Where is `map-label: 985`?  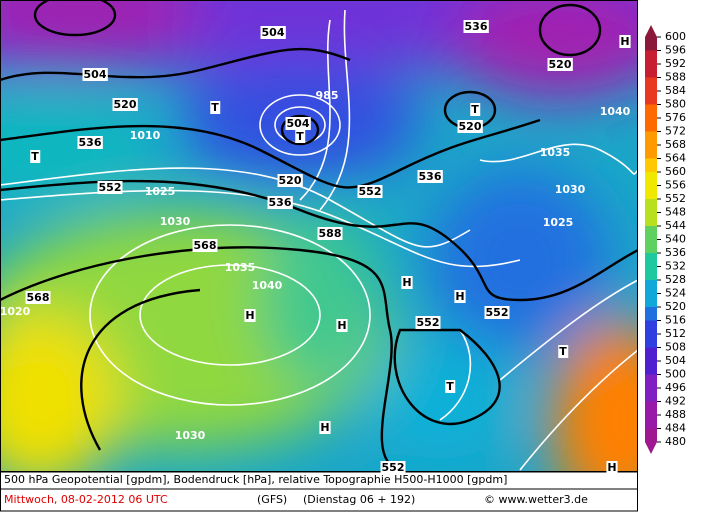 map-label: 985 is located at coordinates (327, 95).